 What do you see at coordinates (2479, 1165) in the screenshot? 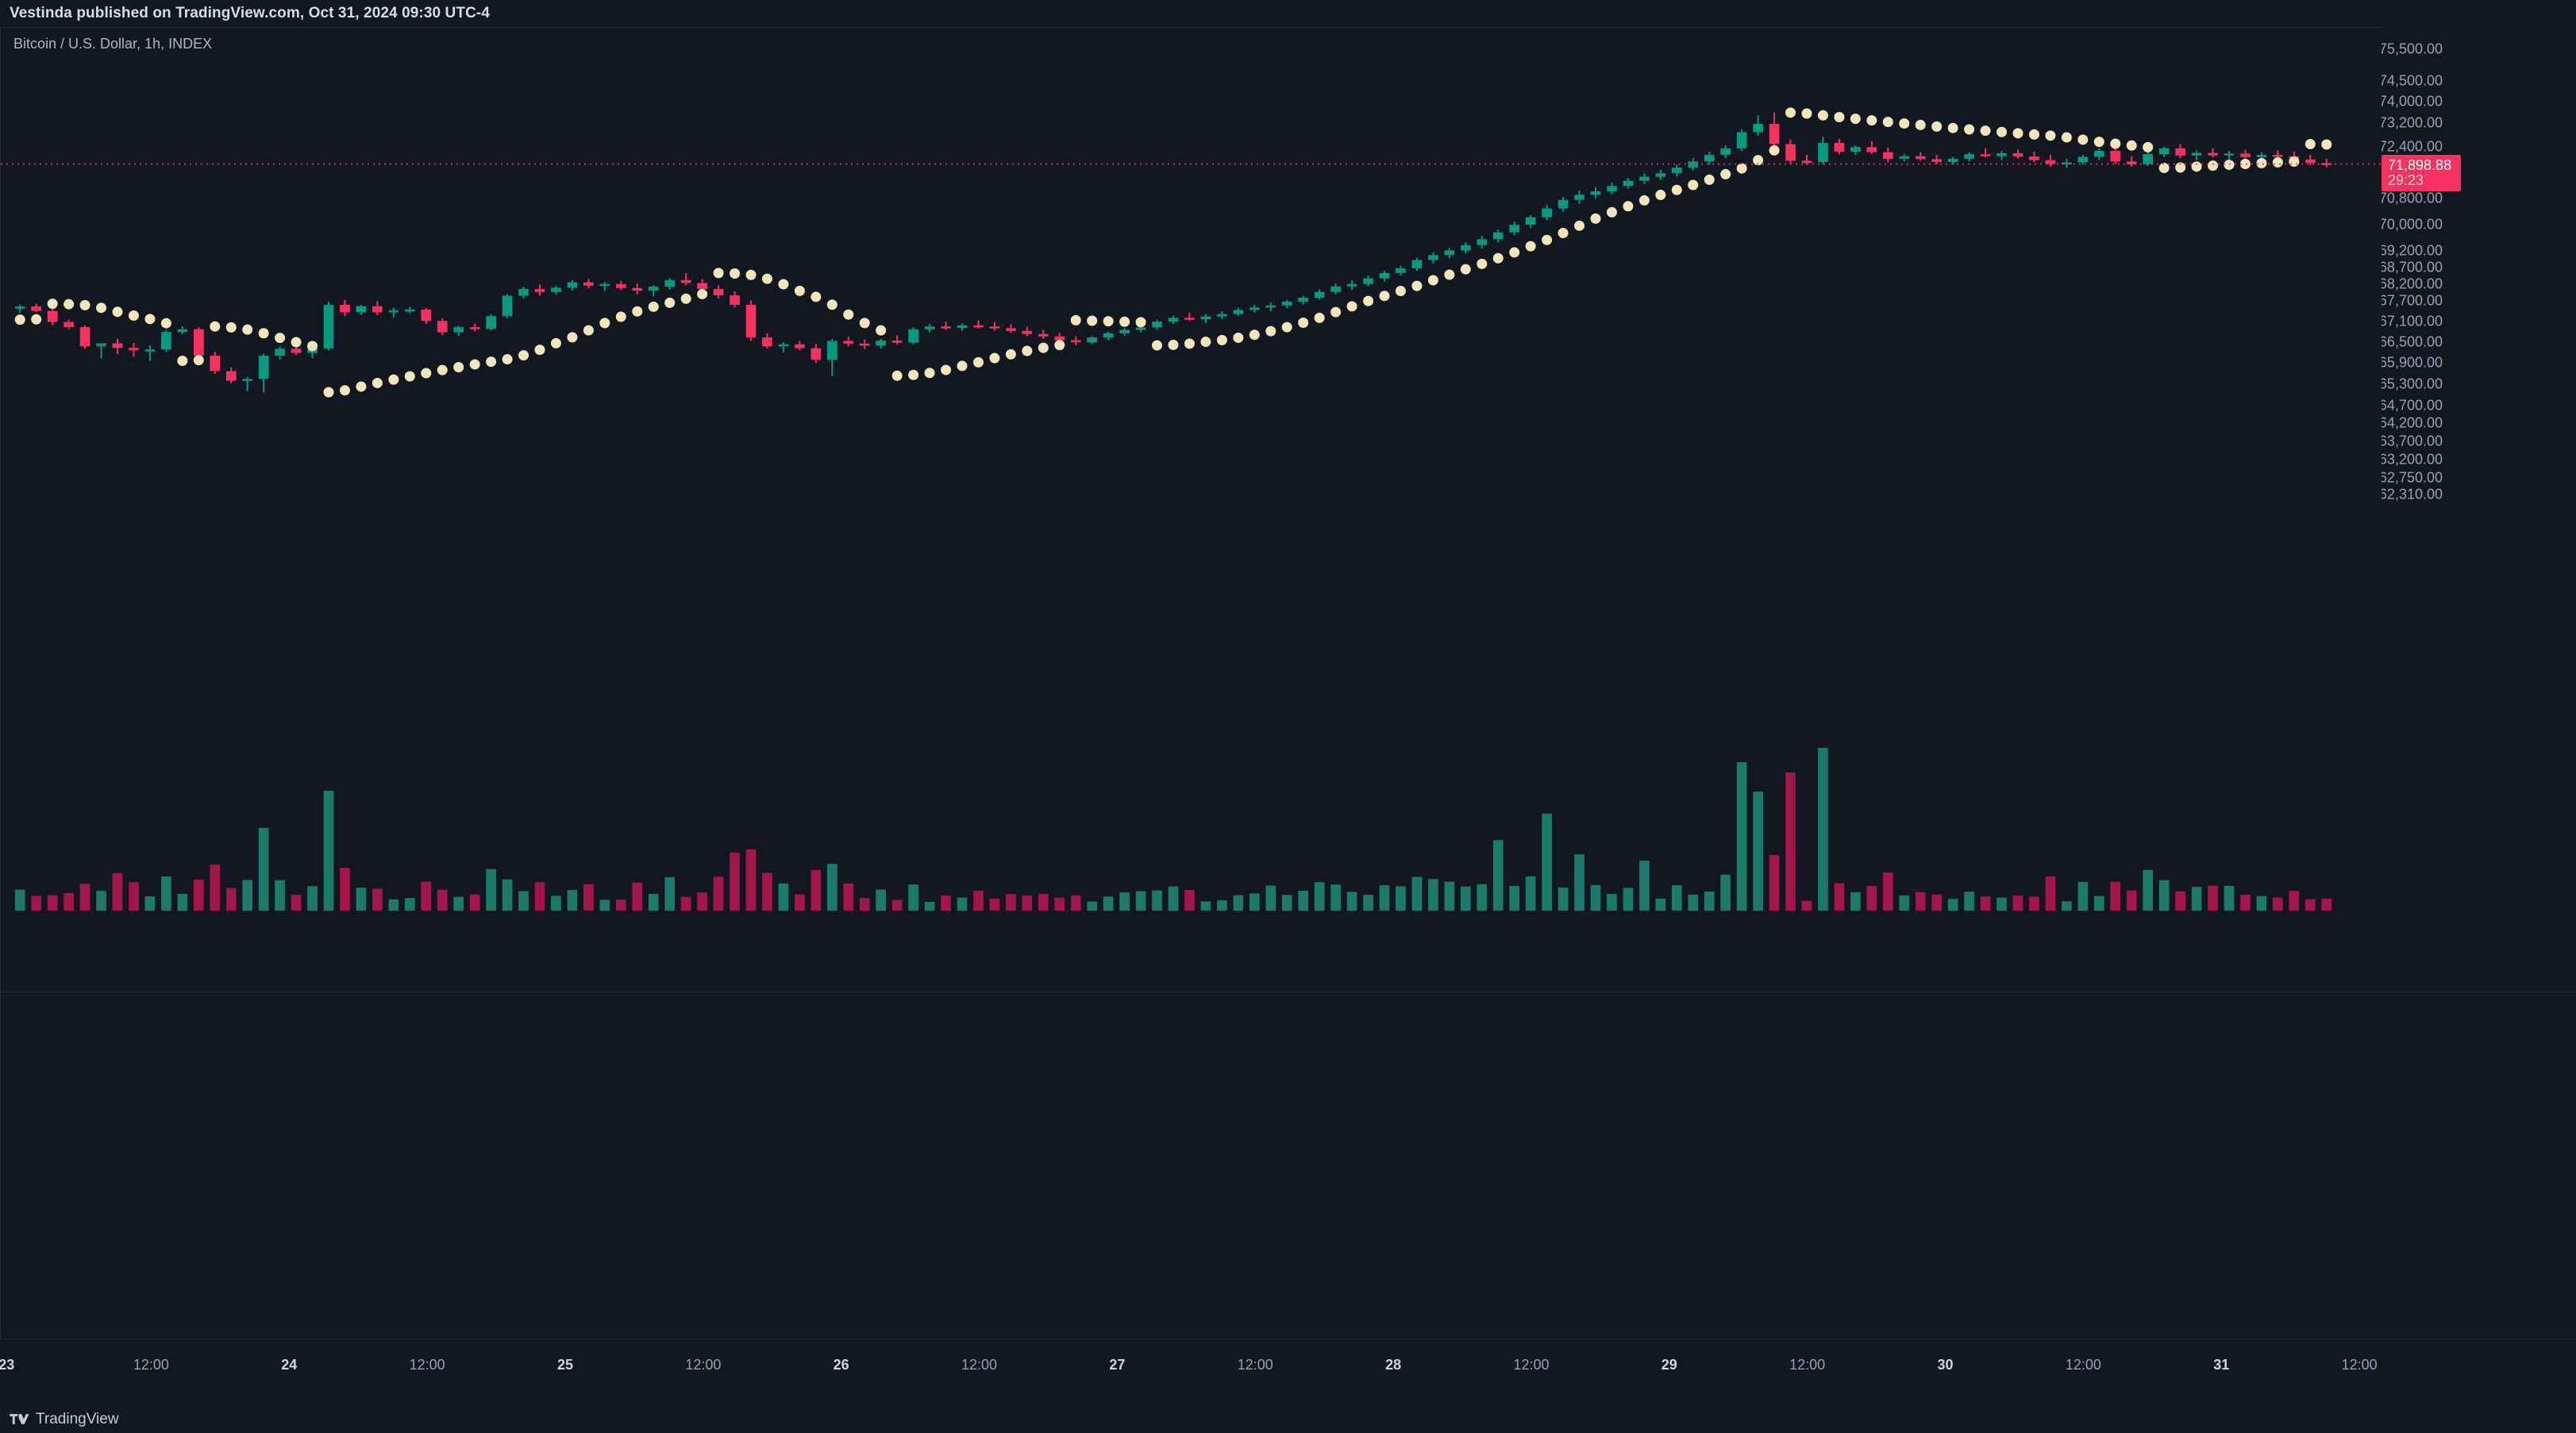
I see `rsi-axis: 100.0080.0060.0040.0020.00` at bounding box center [2479, 1165].